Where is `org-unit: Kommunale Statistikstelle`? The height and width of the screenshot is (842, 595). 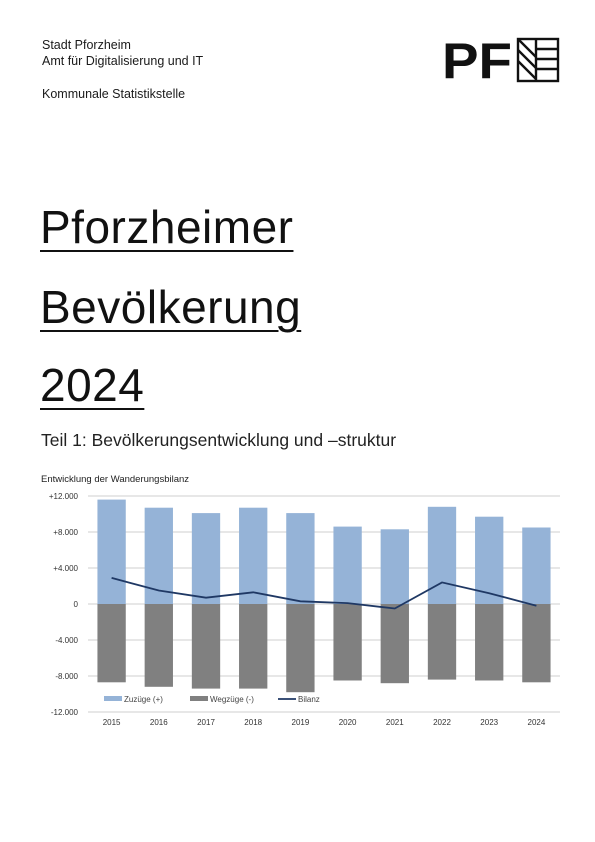
org-unit: Kommunale Statistikstelle is located at coordinates (114, 94).